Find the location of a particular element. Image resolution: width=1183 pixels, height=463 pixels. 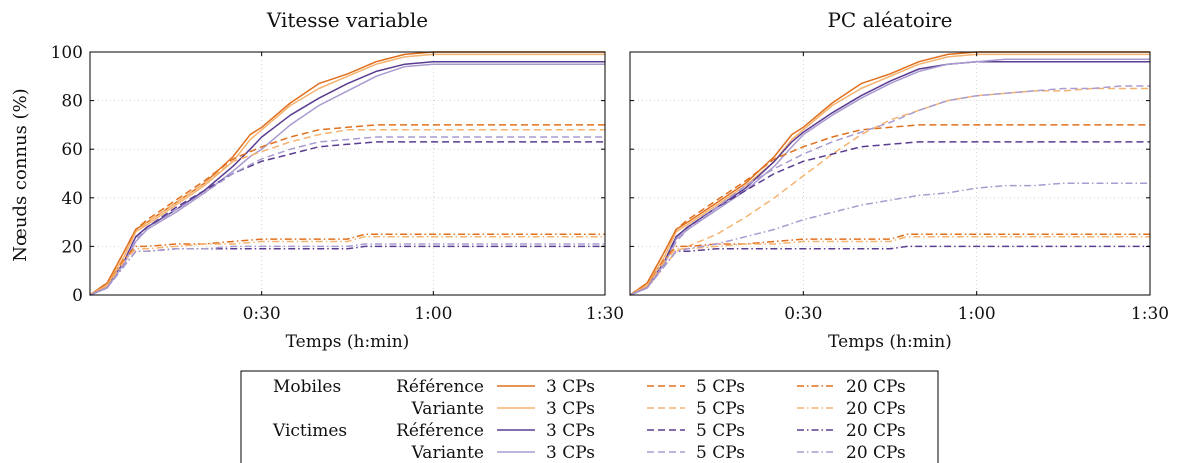

y-tick-label: 0 is located at coordinates (77, 296).